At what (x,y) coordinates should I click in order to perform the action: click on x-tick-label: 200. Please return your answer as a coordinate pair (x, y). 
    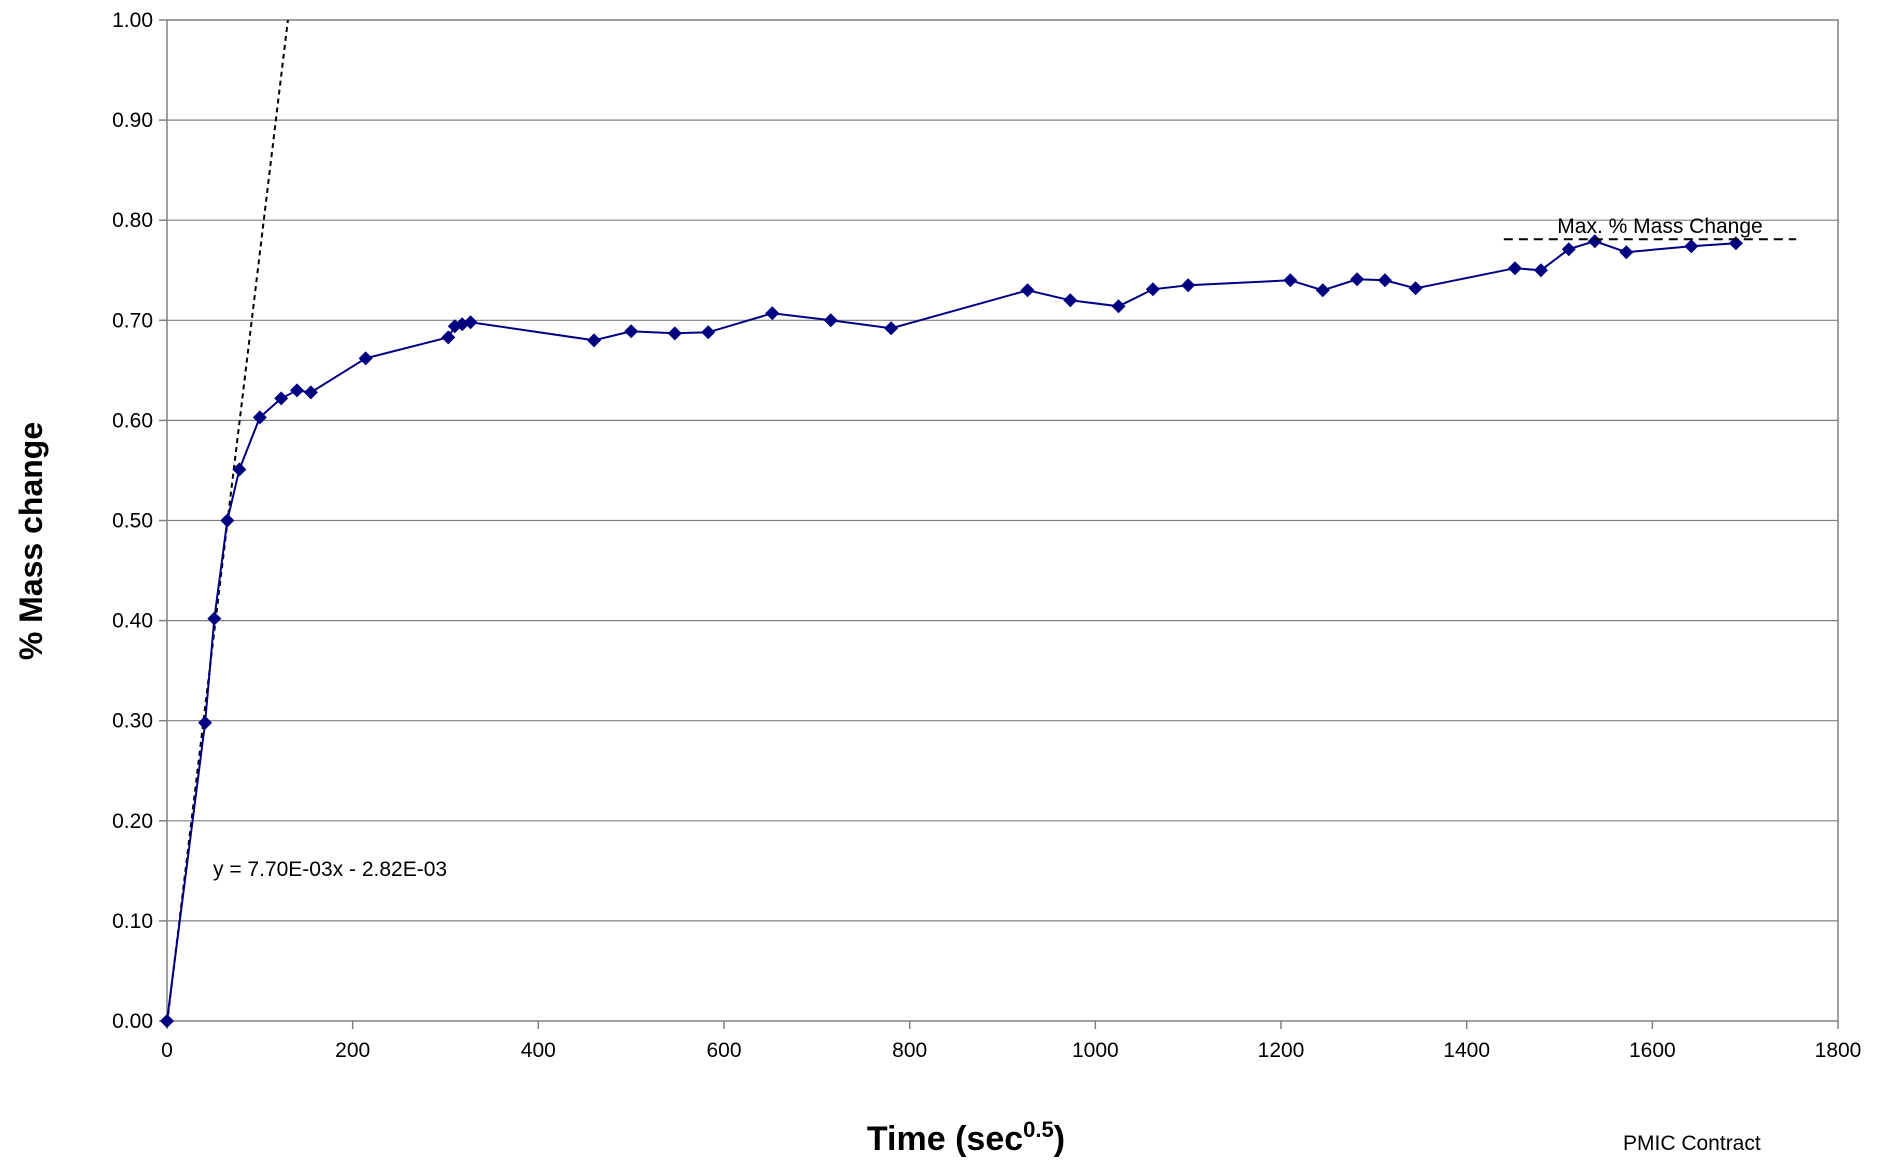
    Looking at the image, I should click on (352, 1050).